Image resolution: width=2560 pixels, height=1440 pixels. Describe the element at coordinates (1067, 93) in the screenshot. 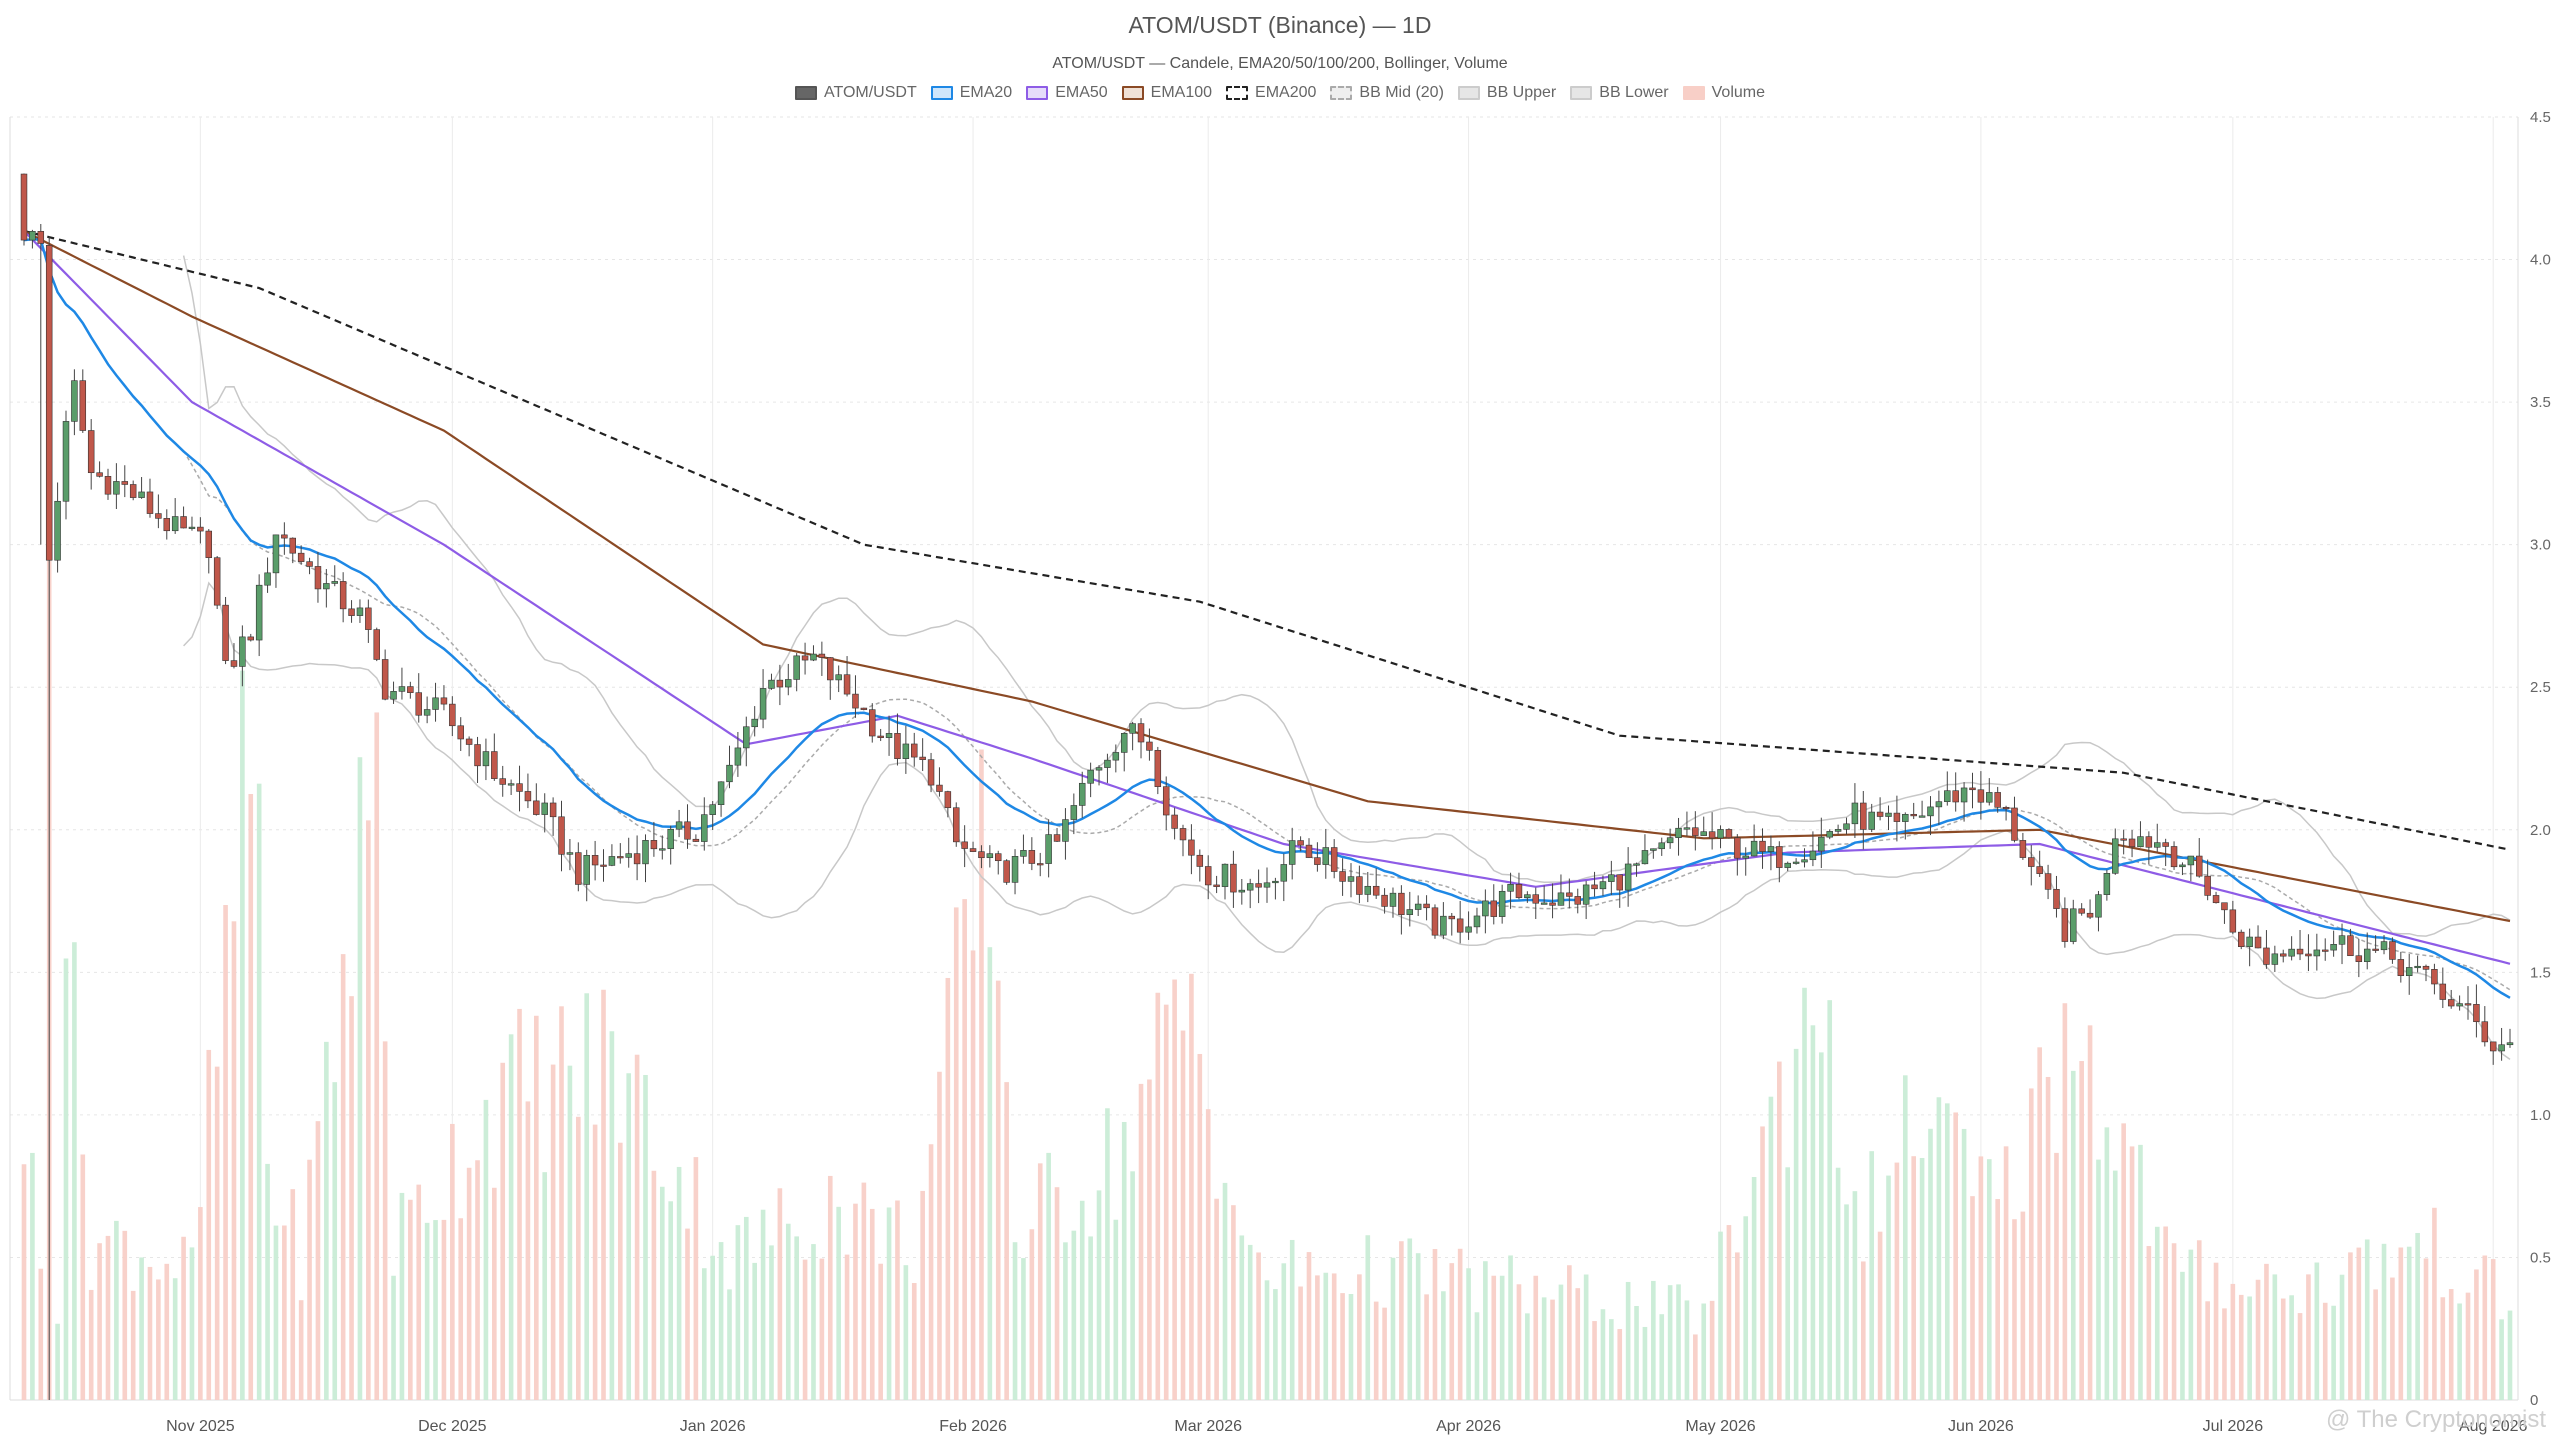

I see `legend-item: EMA50` at that location.